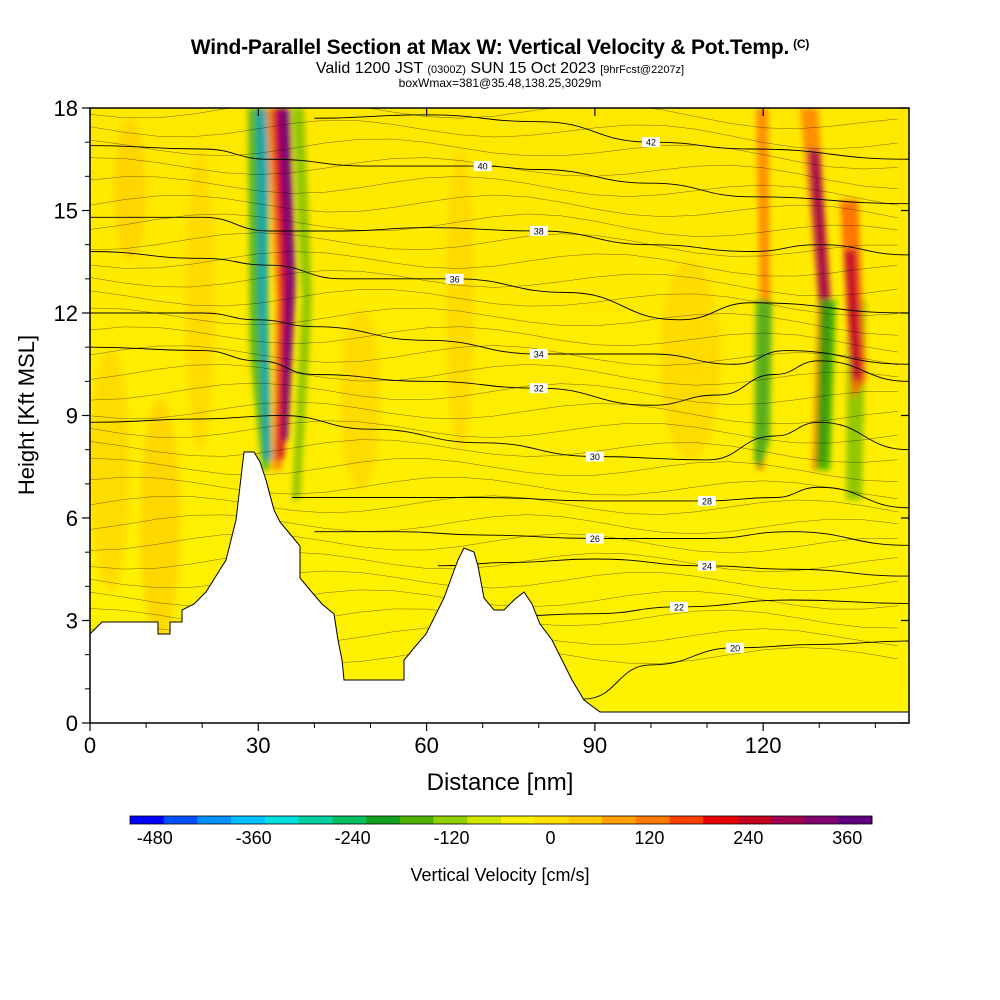  Describe the element at coordinates (72, 621) in the screenshot. I see `y-tick-label-3: 3` at that location.